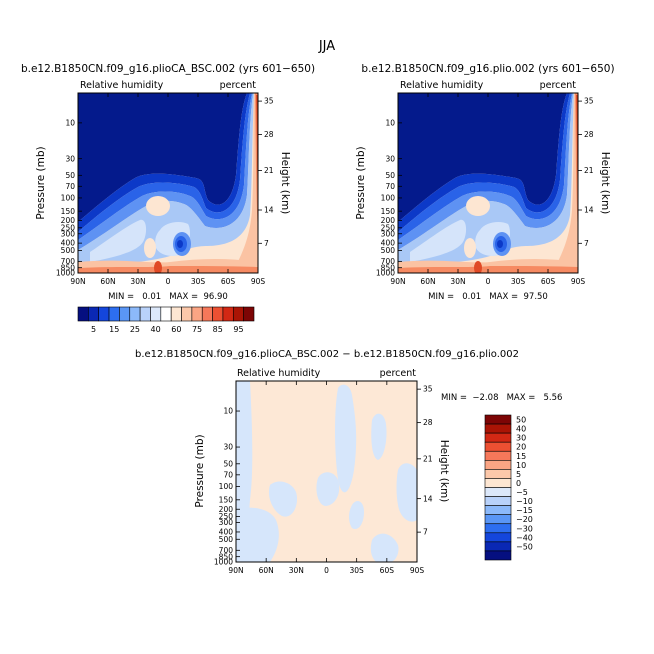 This screenshot has height=654, width=654. What do you see at coordinates (328, 489) in the screenshot?
I see `diff-negative-tropic` at bounding box center [328, 489].